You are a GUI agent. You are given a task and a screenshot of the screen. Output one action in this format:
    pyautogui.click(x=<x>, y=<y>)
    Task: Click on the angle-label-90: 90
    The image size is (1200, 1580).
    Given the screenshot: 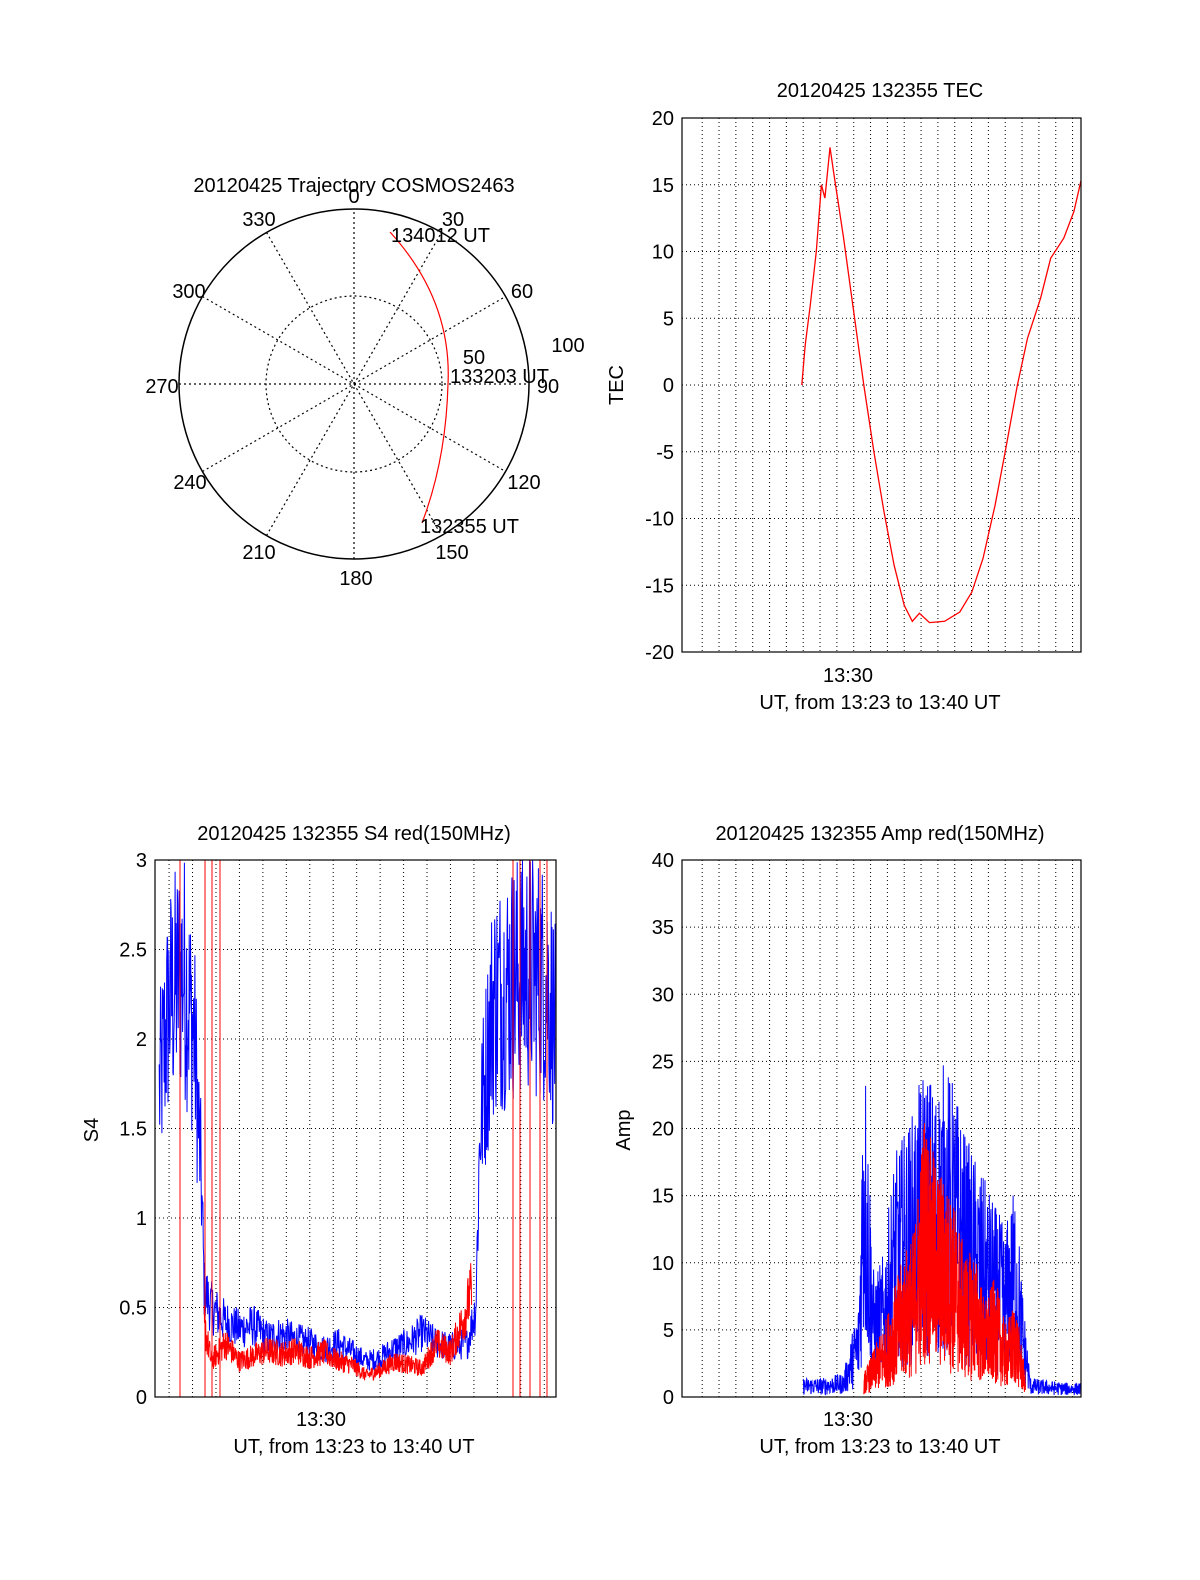 What is the action you would take?
    pyautogui.click(x=548, y=387)
    